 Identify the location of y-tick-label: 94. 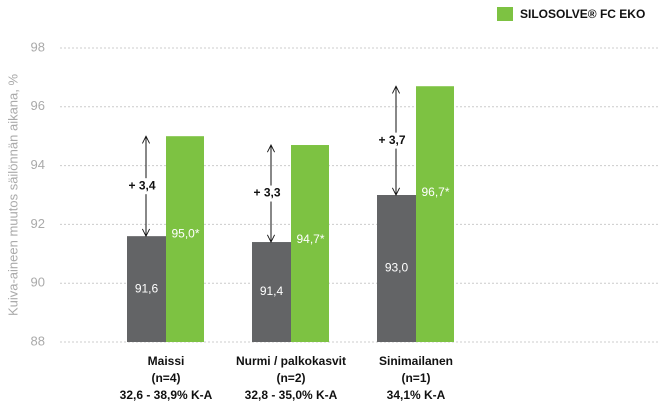
(38, 164).